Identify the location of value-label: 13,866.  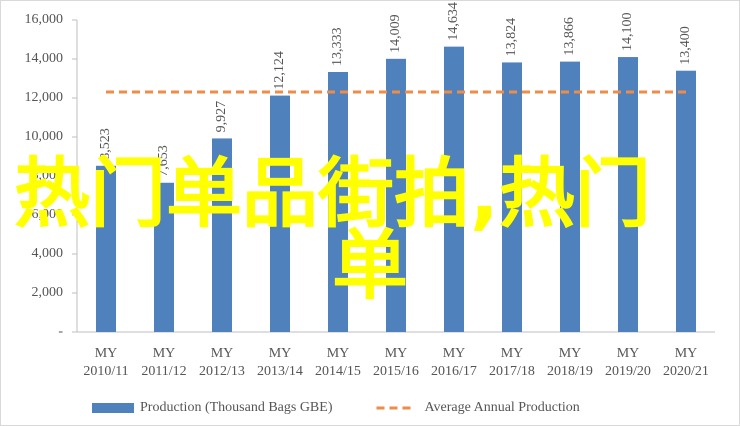
(569, 36).